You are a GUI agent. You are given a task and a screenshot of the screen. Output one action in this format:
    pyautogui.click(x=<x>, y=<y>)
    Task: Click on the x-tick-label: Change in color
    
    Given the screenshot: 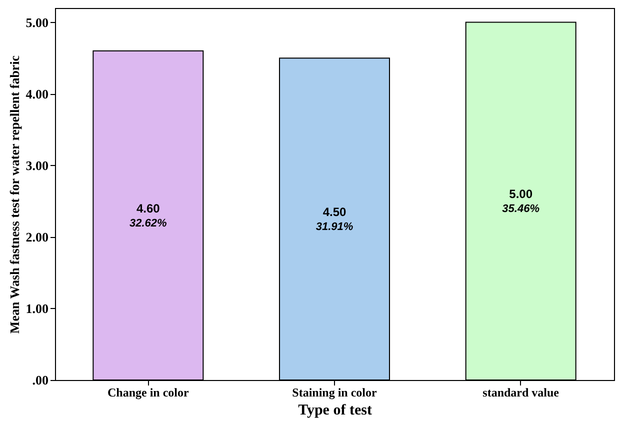 What is the action you would take?
    pyautogui.click(x=148, y=393)
    